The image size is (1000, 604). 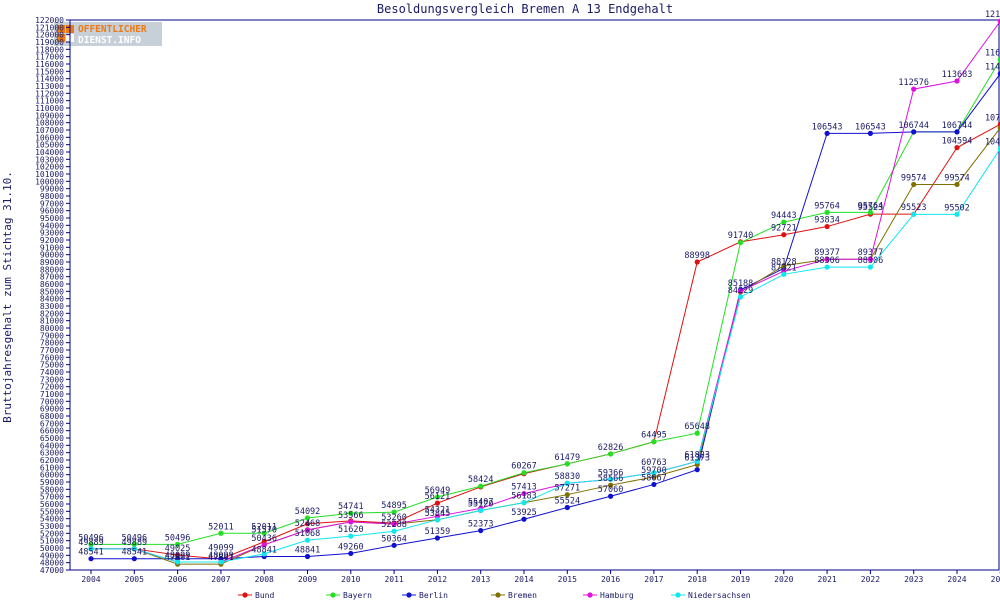 I want to click on legend-label: Bayern, so click(x=357, y=595).